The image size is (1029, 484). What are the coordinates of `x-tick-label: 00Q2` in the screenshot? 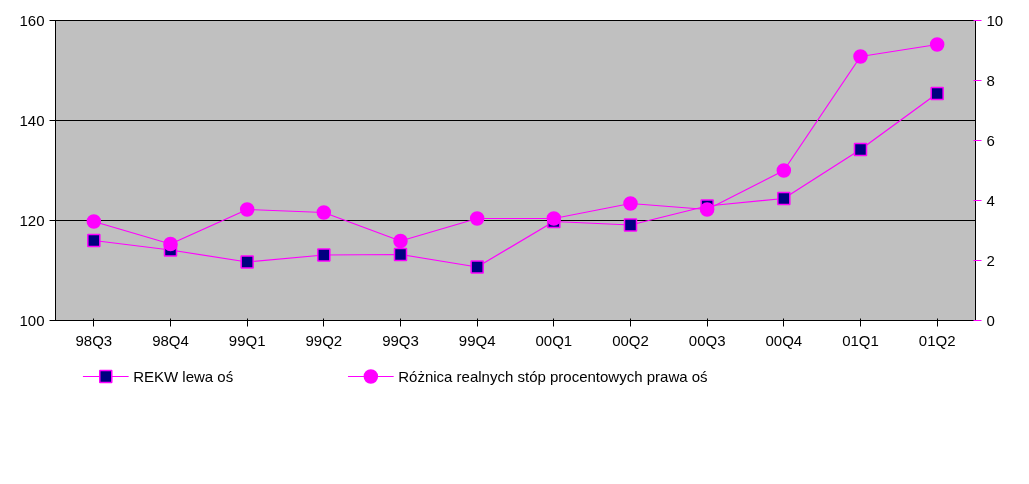 It's located at (630, 340).